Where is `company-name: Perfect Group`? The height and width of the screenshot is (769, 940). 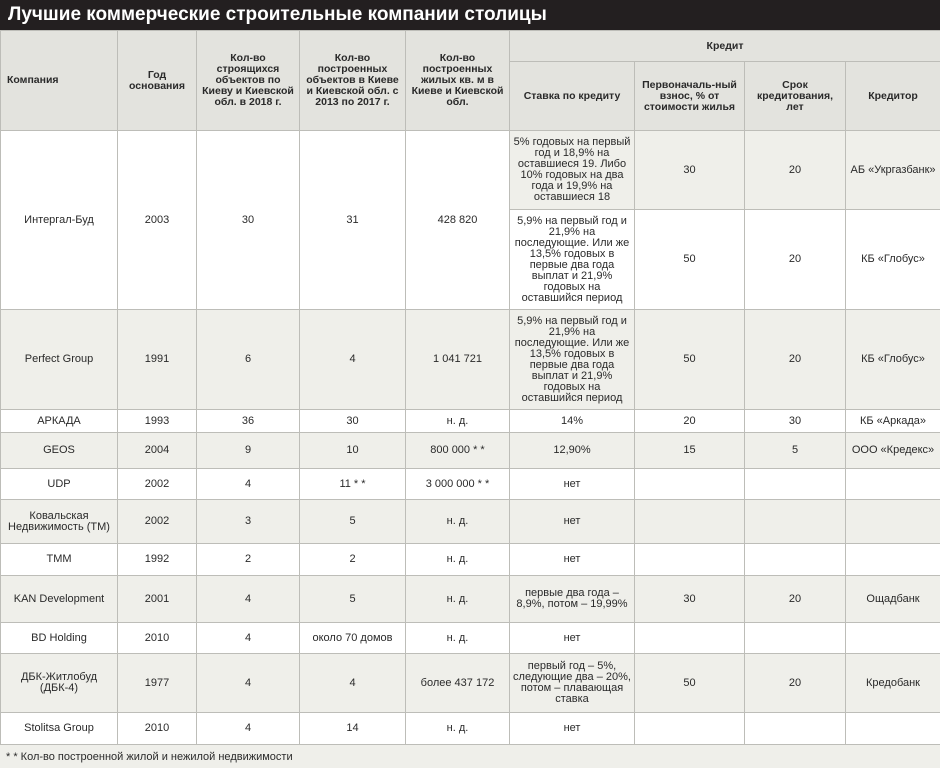
company-name: Perfect Group is located at coordinates (59, 360).